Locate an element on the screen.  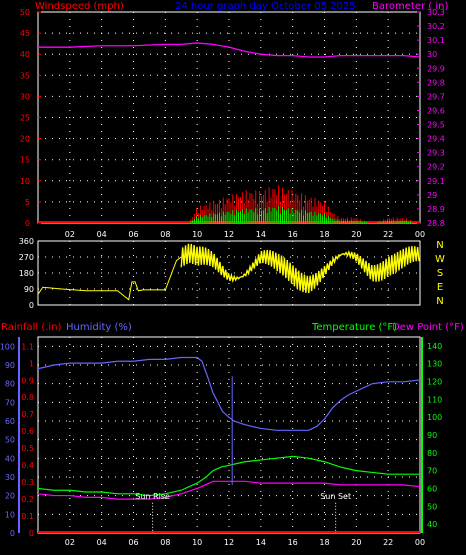
rain-tick-label: 1 is located at coordinates (31, 363).